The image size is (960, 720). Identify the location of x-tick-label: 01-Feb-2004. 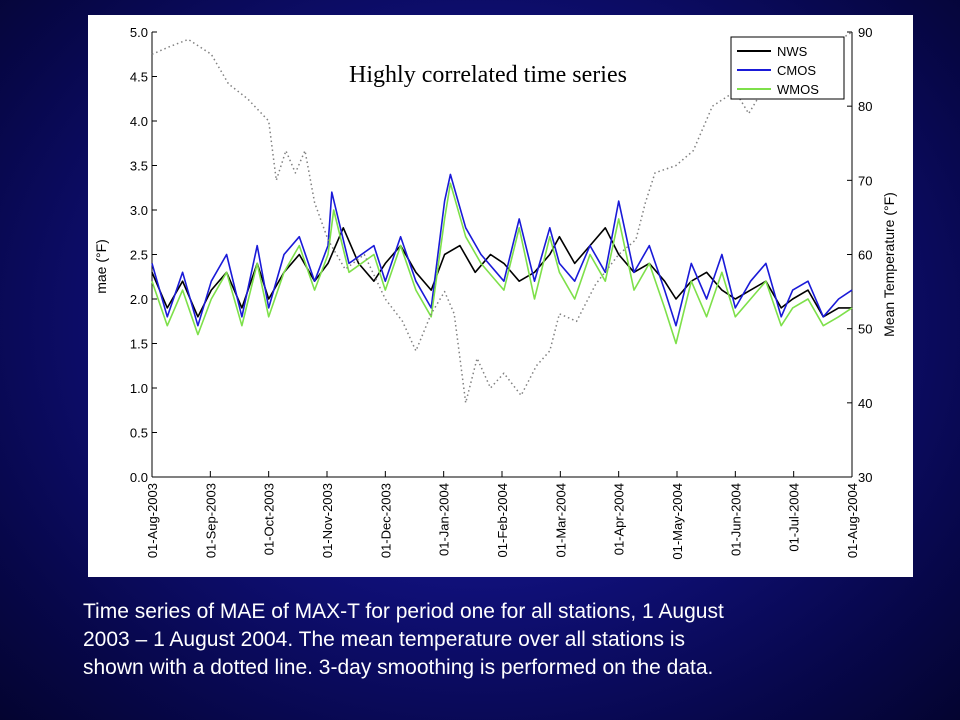
(502, 520).